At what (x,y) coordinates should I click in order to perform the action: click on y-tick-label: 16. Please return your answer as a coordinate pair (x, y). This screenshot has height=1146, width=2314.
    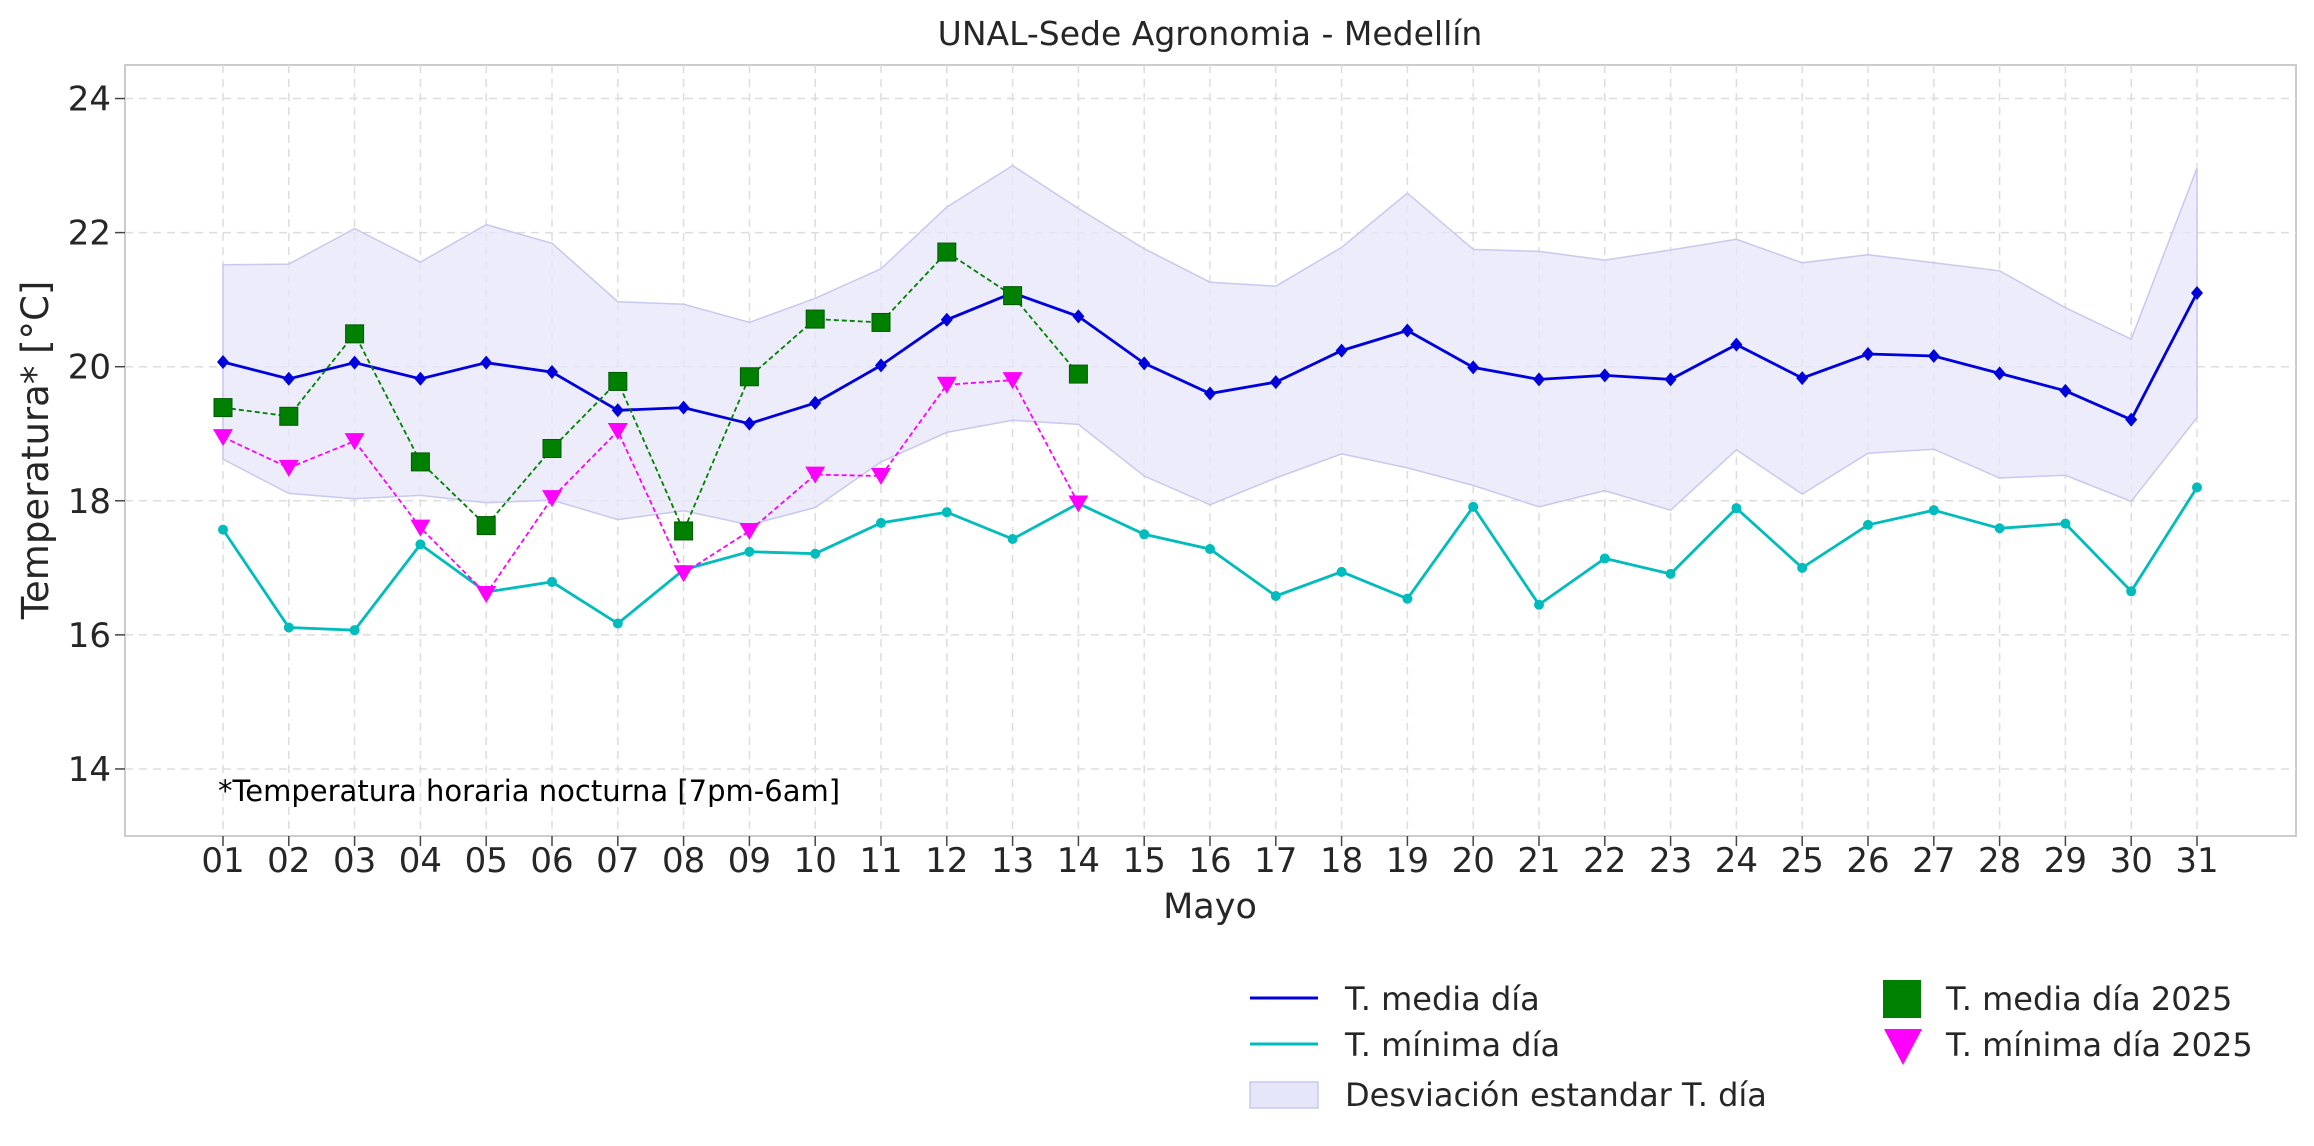
    Looking at the image, I should click on (89, 636).